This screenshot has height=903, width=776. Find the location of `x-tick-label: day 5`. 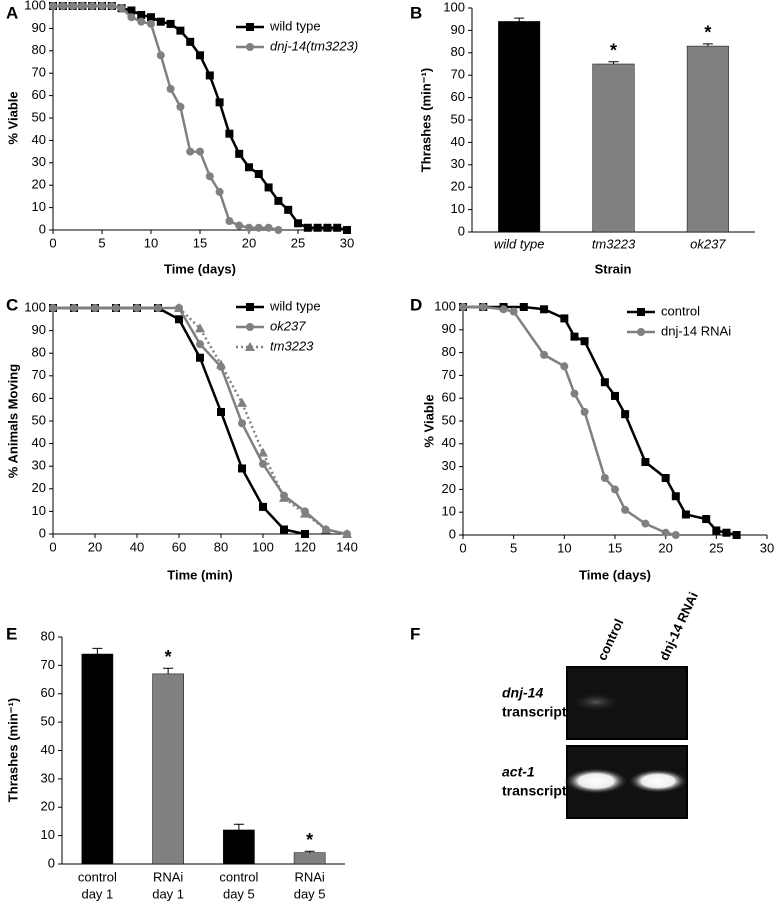

x-tick-label: day 5 is located at coordinates (310, 893).